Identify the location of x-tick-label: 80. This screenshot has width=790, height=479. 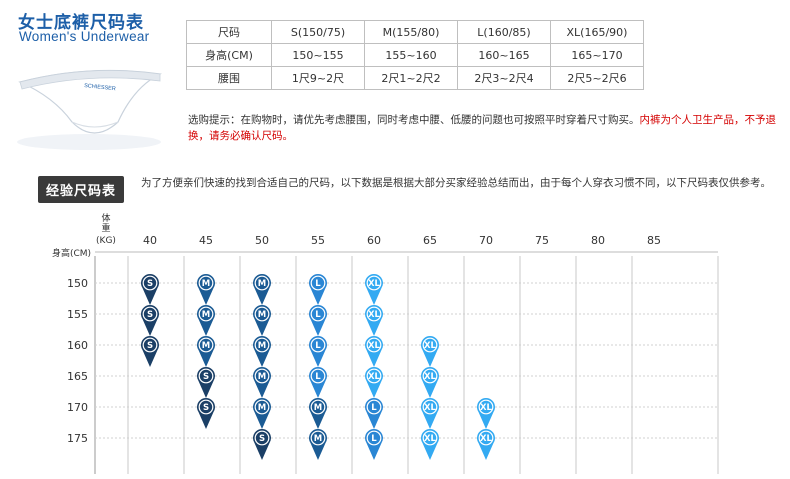
(598, 240).